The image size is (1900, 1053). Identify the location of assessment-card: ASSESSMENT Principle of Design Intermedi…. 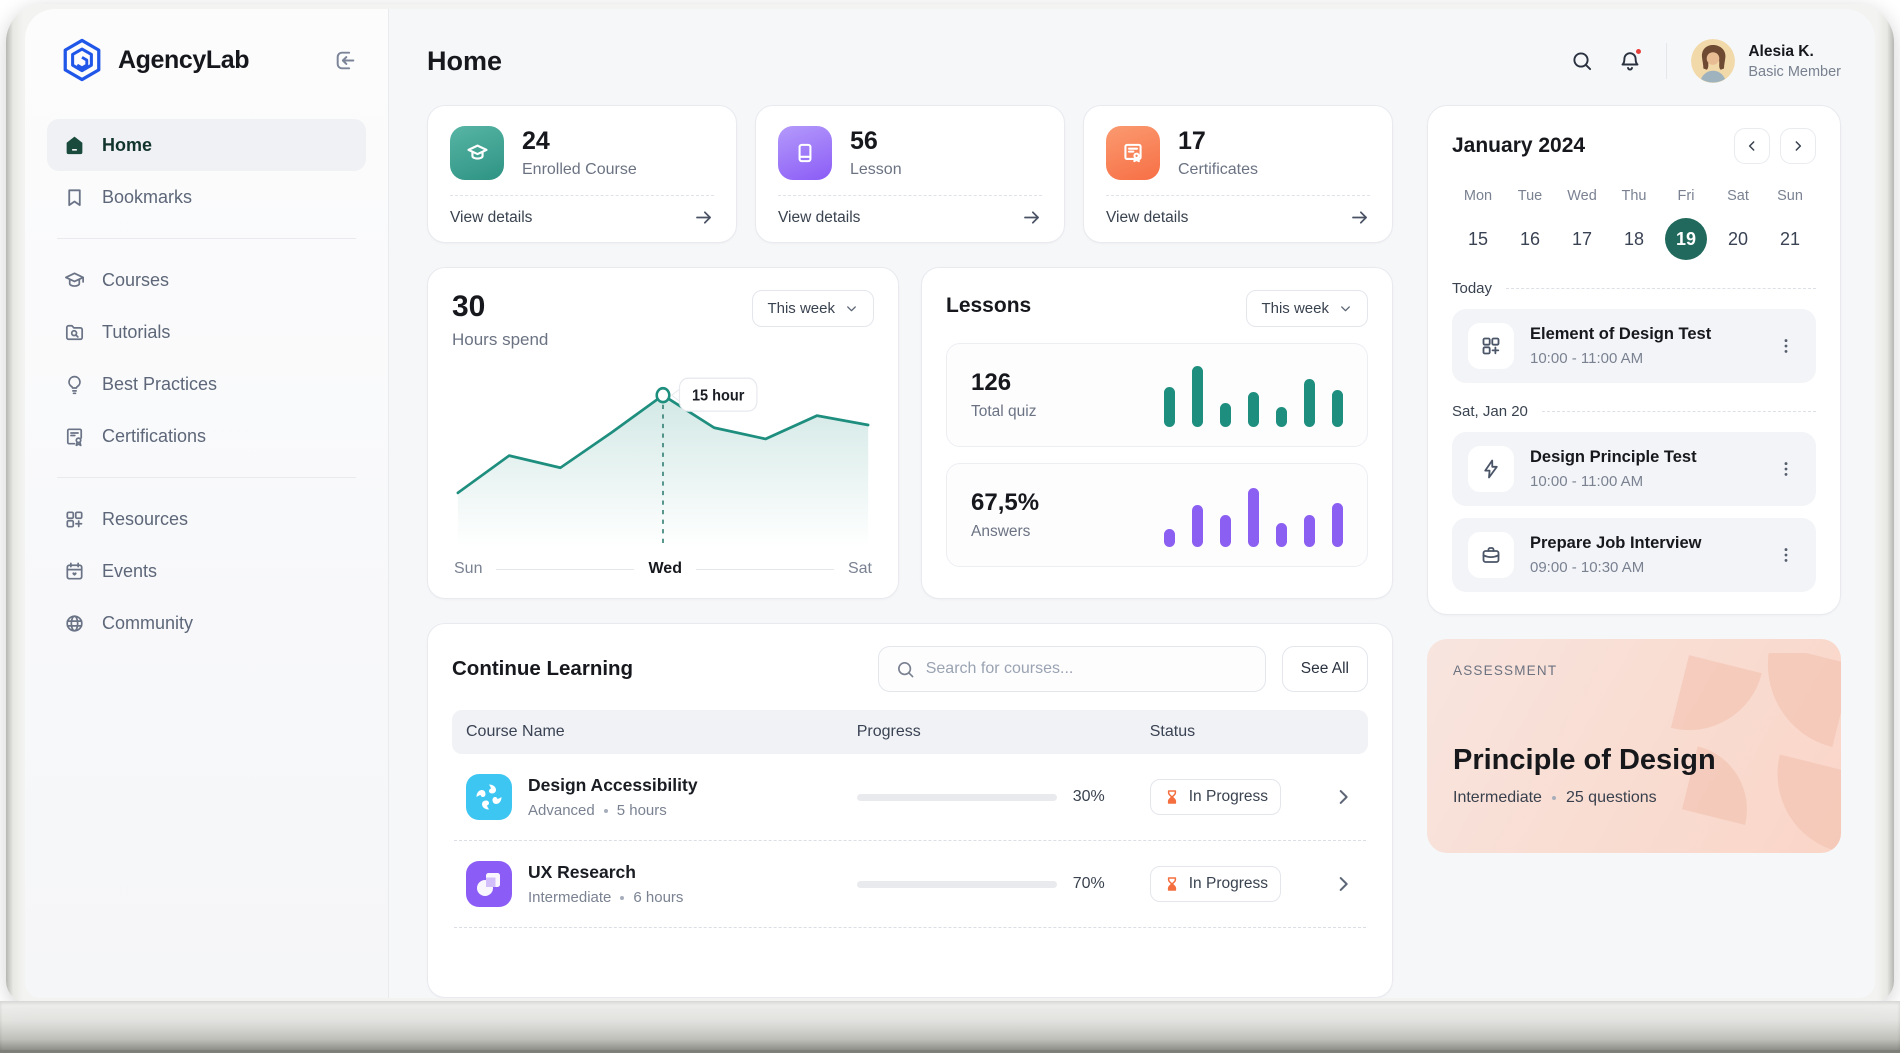
(1634, 746).